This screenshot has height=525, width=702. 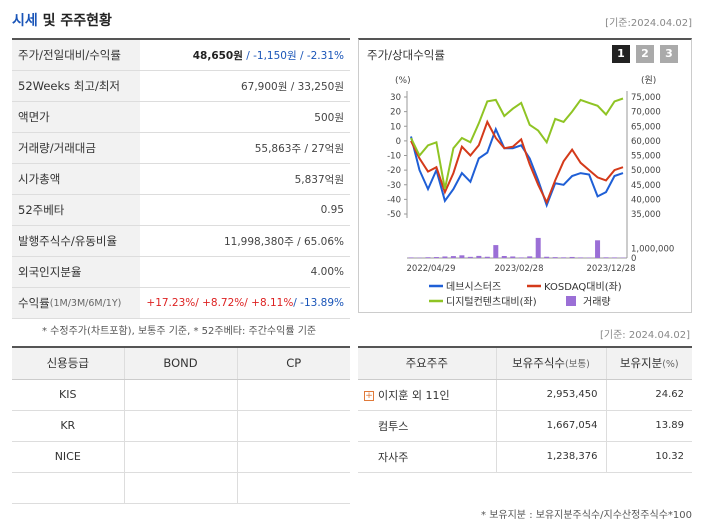 What do you see at coordinates (369, 395) in the screenshot?
I see `expand-icon: +` at bounding box center [369, 395].